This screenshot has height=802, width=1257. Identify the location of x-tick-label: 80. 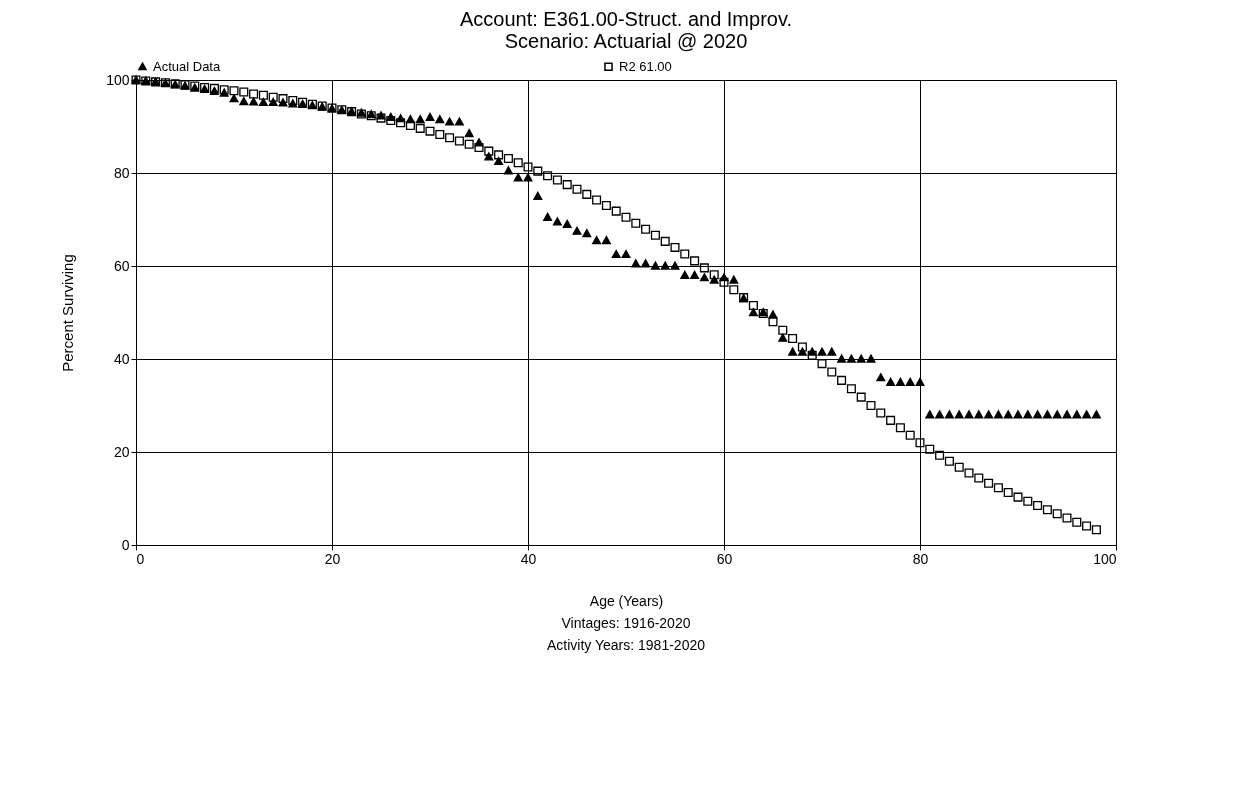
(920, 558).